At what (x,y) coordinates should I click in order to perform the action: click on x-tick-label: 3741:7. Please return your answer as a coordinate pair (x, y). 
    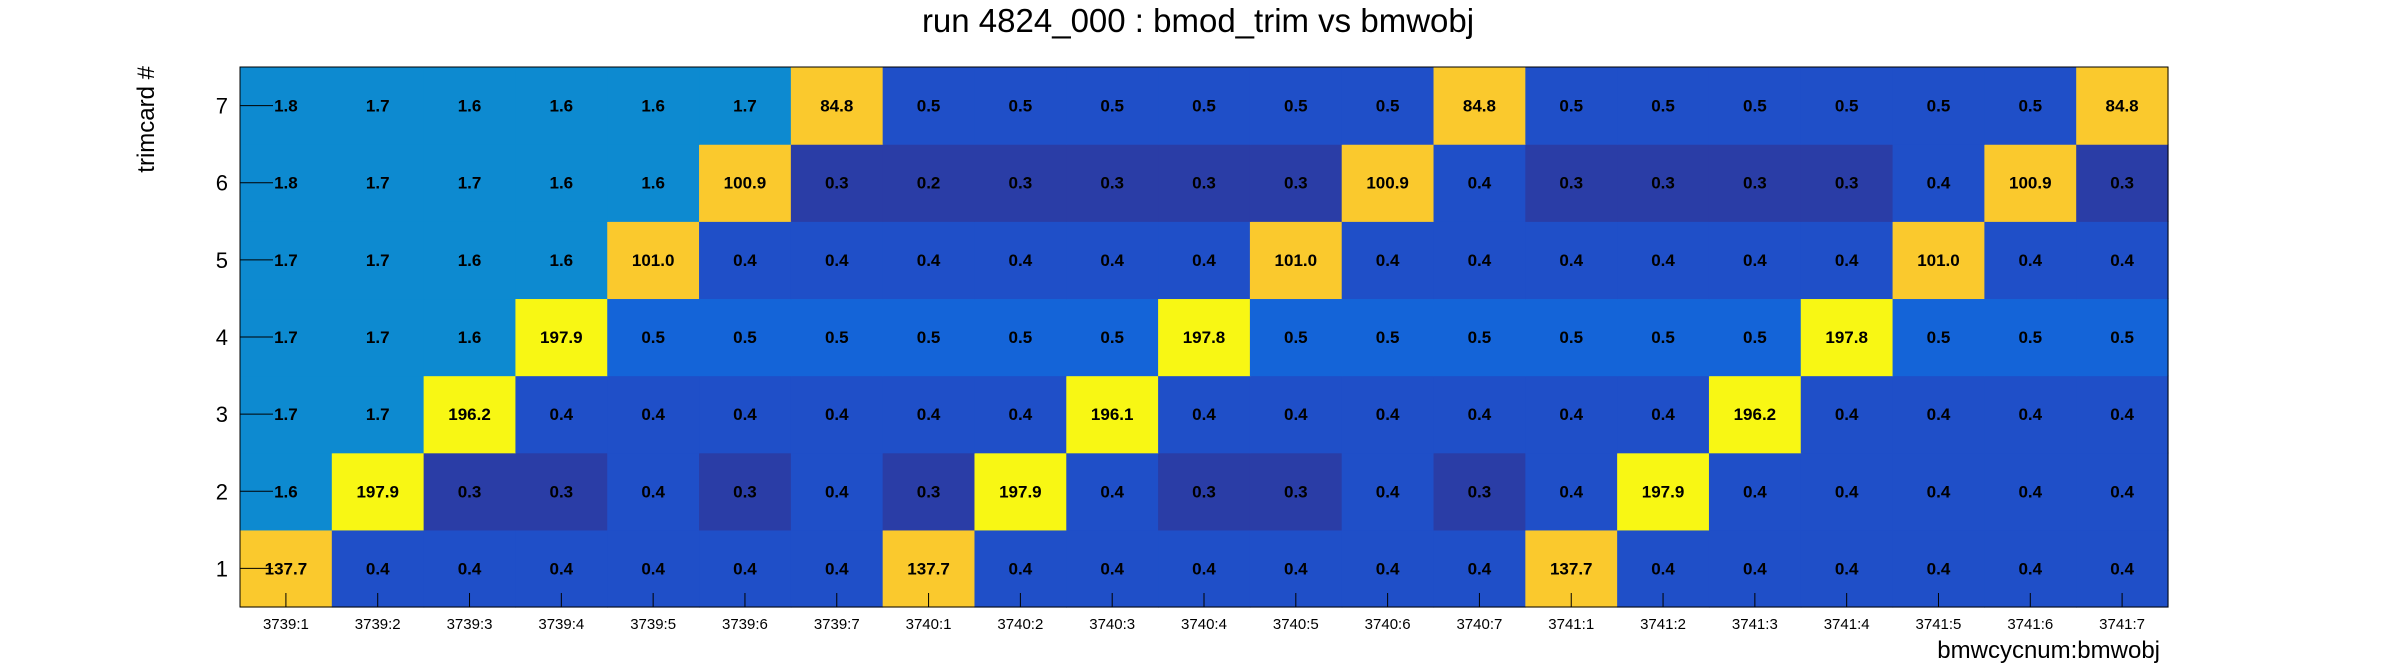
    Looking at the image, I should click on (2122, 624).